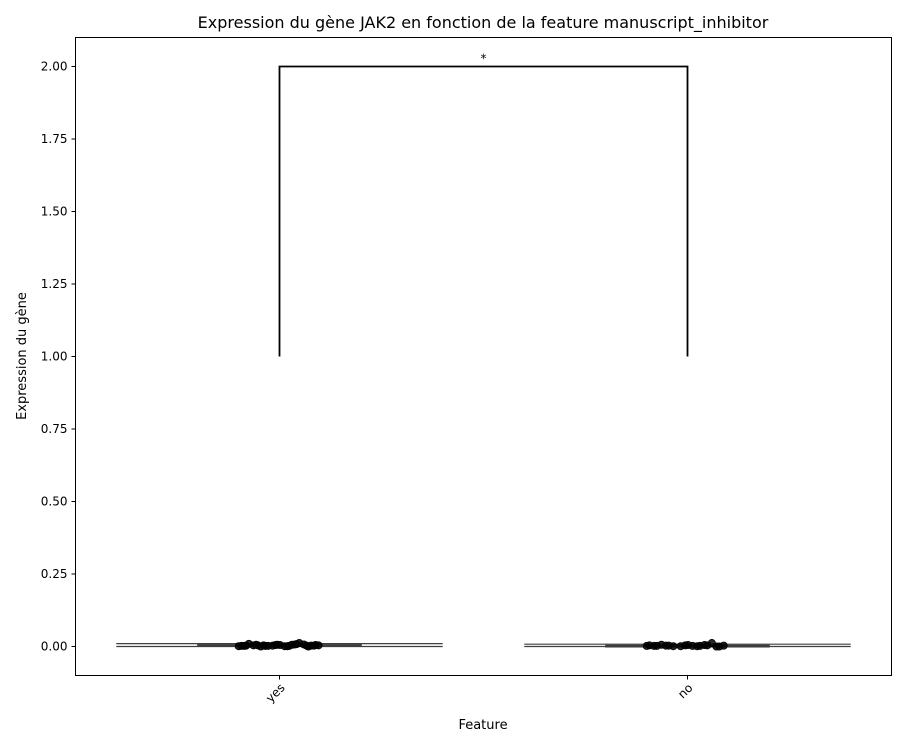  What do you see at coordinates (54, 67) in the screenshot?
I see `y-tick-label: 2.00` at bounding box center [54, 67].